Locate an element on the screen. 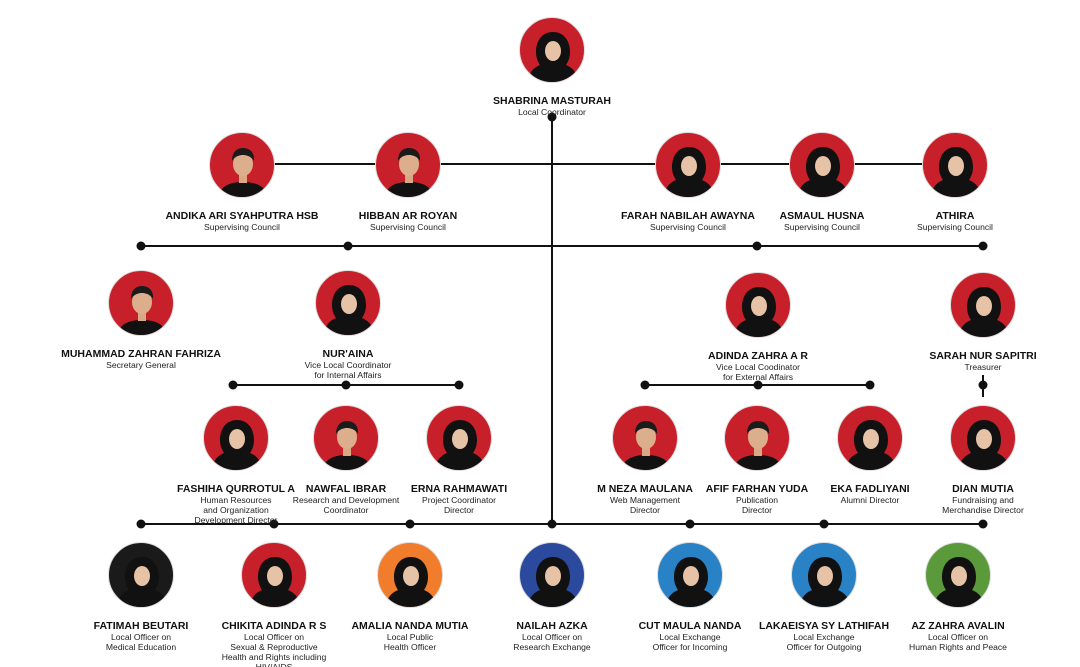 This screenshot has width=1080, height=667. member-role: Sexual & Reproductive is located at coordinates (274, 647).